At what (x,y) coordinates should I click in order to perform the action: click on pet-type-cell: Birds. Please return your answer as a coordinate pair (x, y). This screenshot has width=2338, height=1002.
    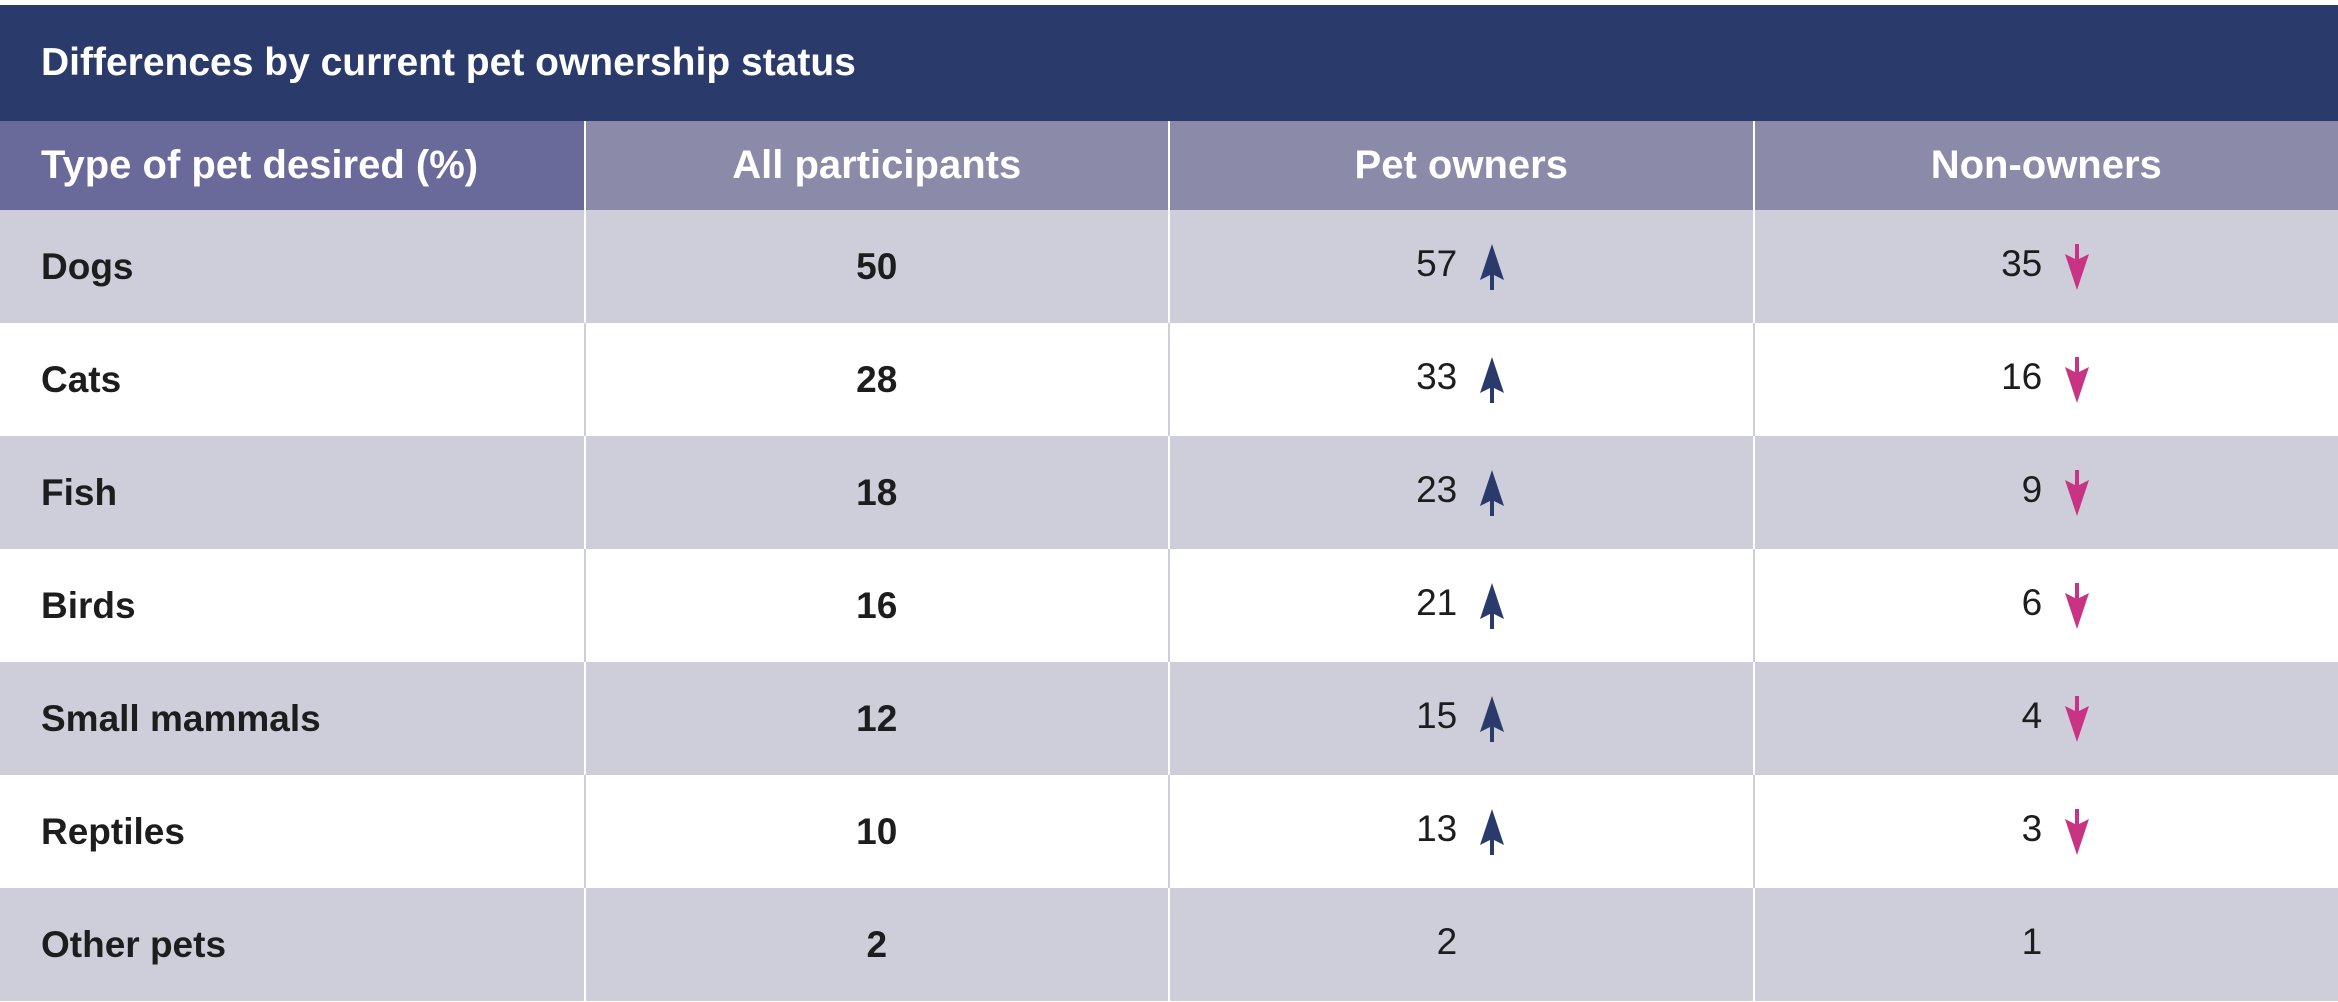
    Looking at the image, I should click on (293, 605).